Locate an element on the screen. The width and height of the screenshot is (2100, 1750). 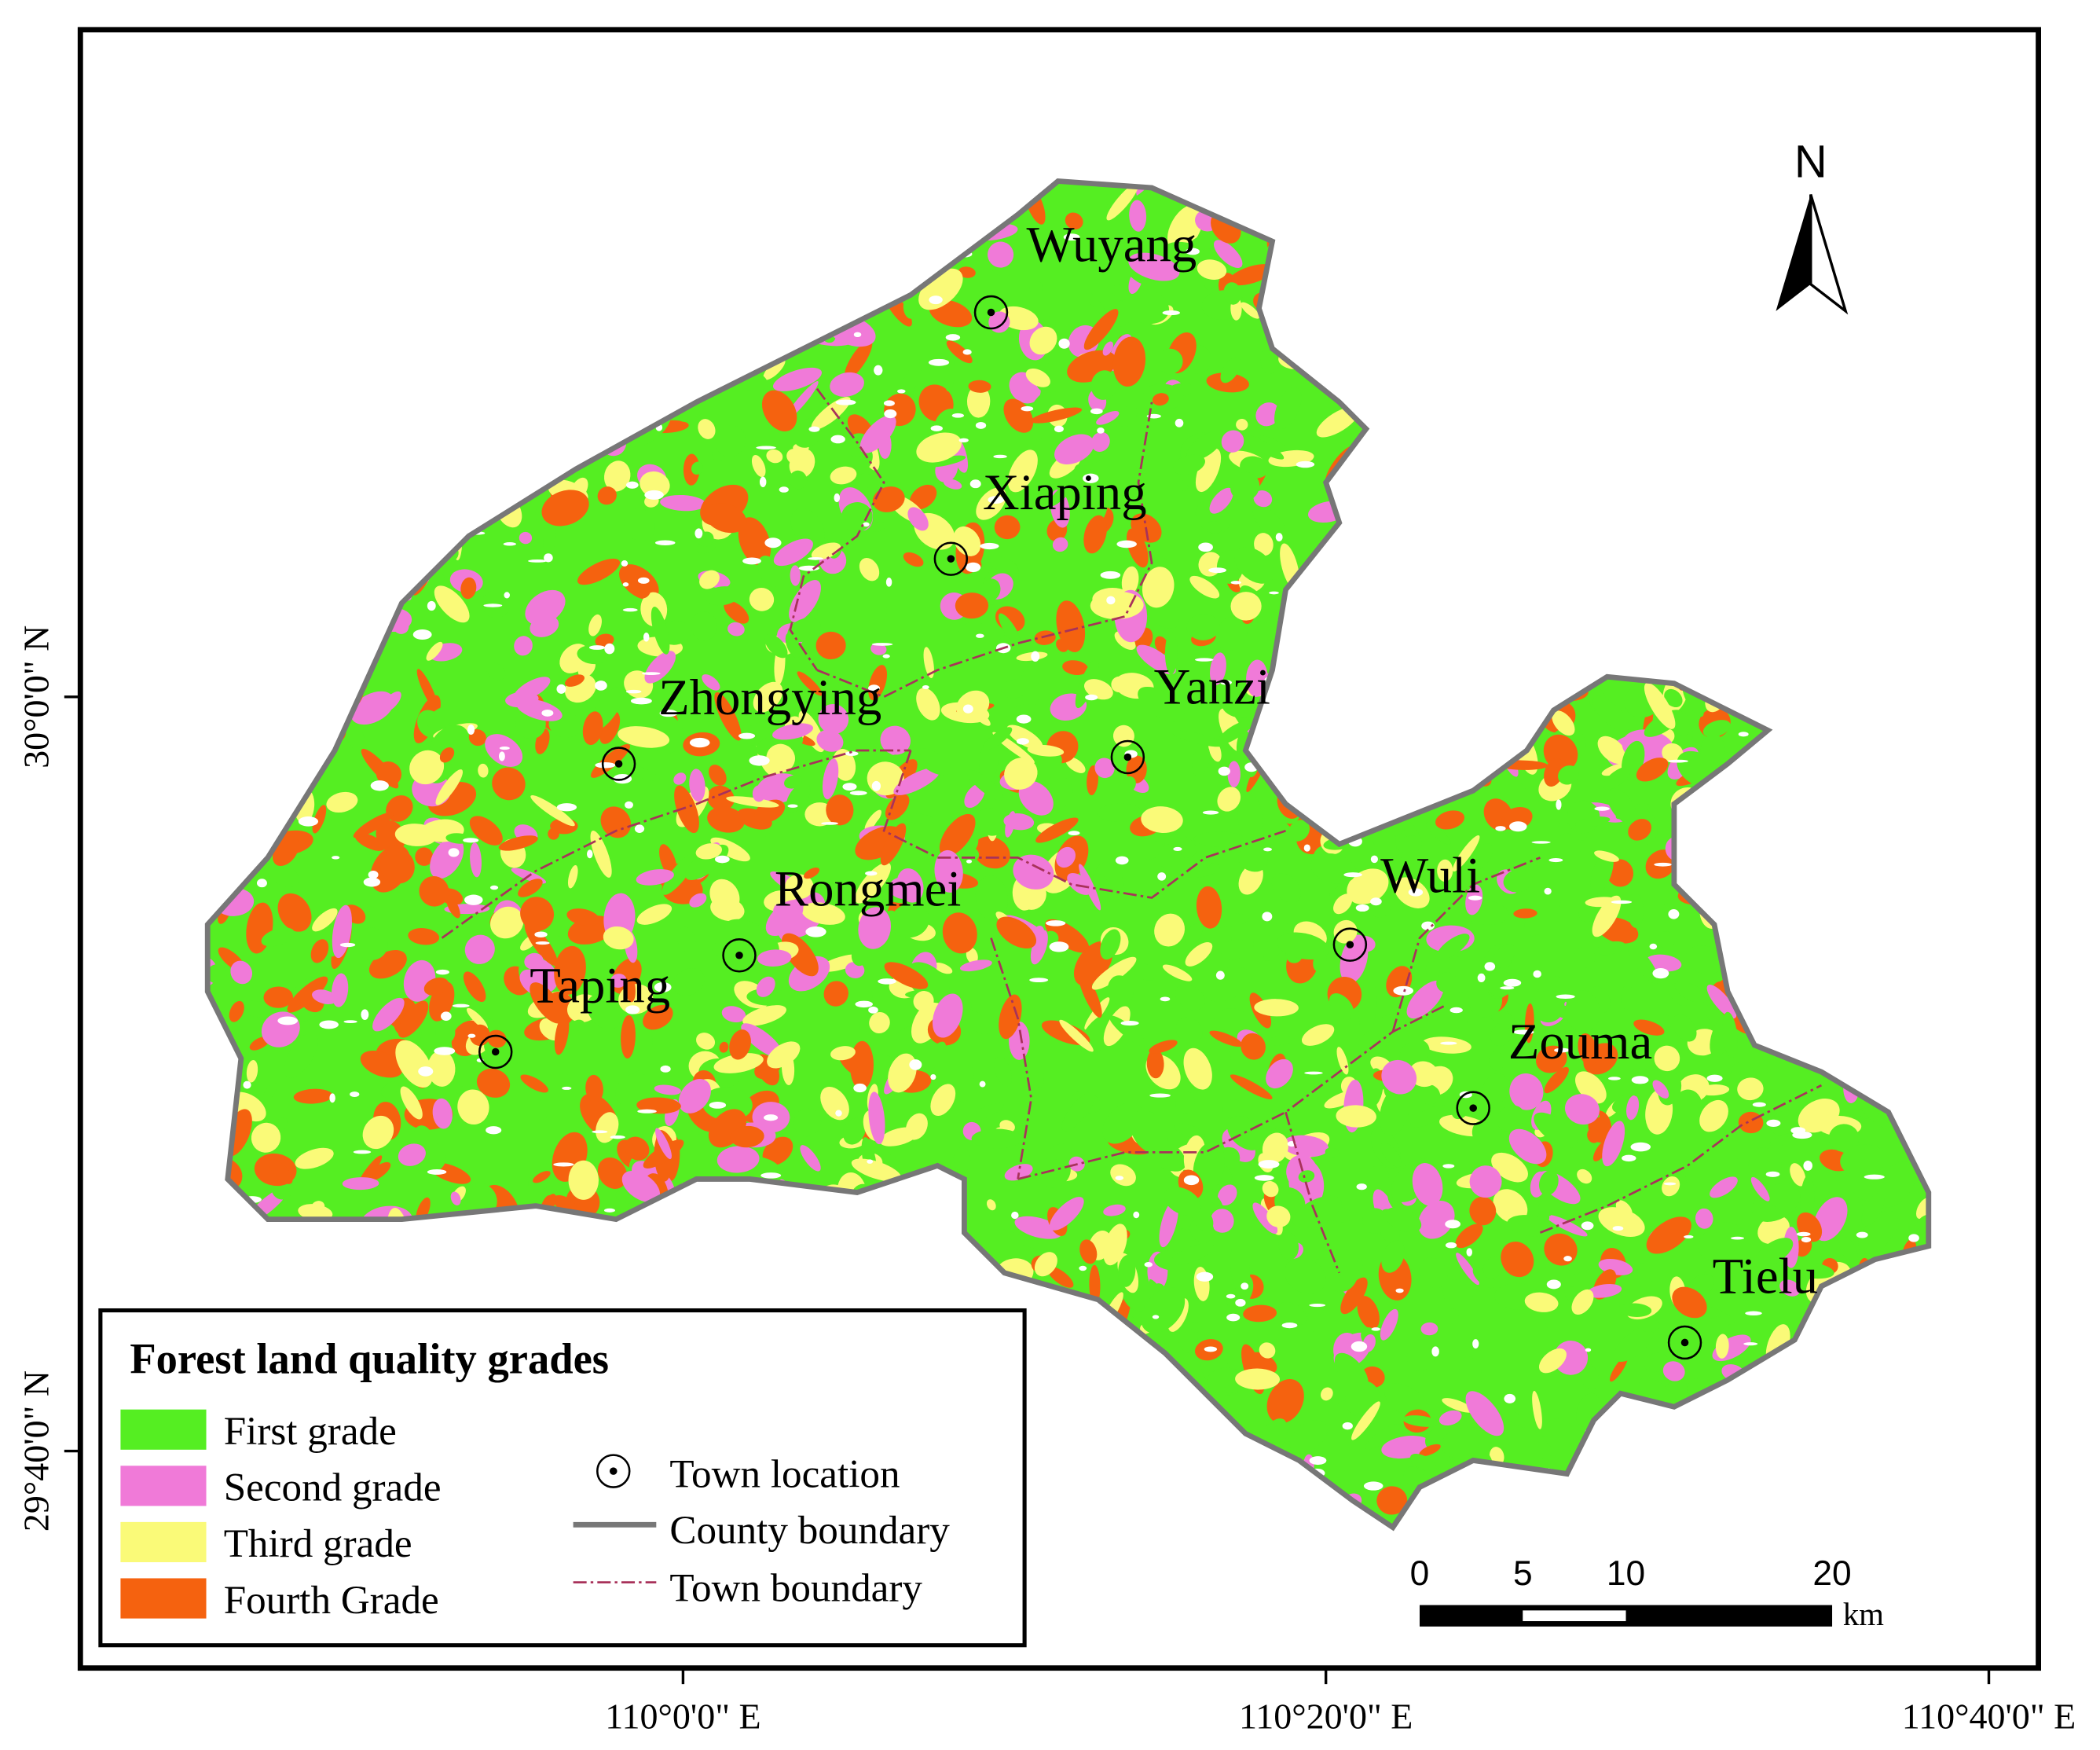
scale-bar-label: 20 is located at coordinates (1831, 1573).